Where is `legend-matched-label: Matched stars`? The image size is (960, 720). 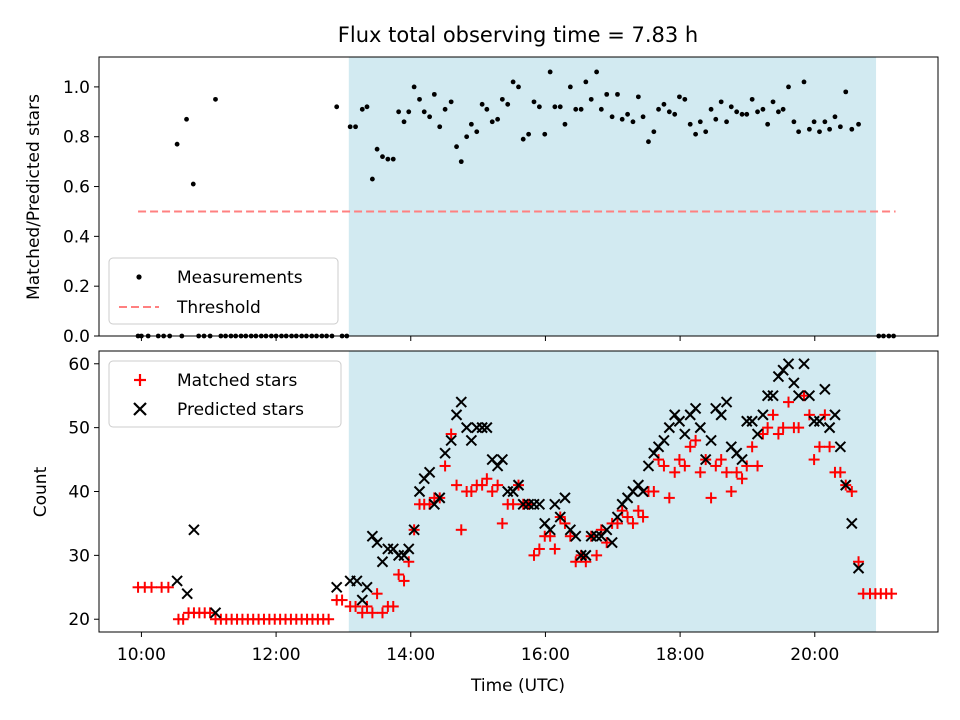 legend-matched-label: Matched stars is located at coordinates (237, 381).